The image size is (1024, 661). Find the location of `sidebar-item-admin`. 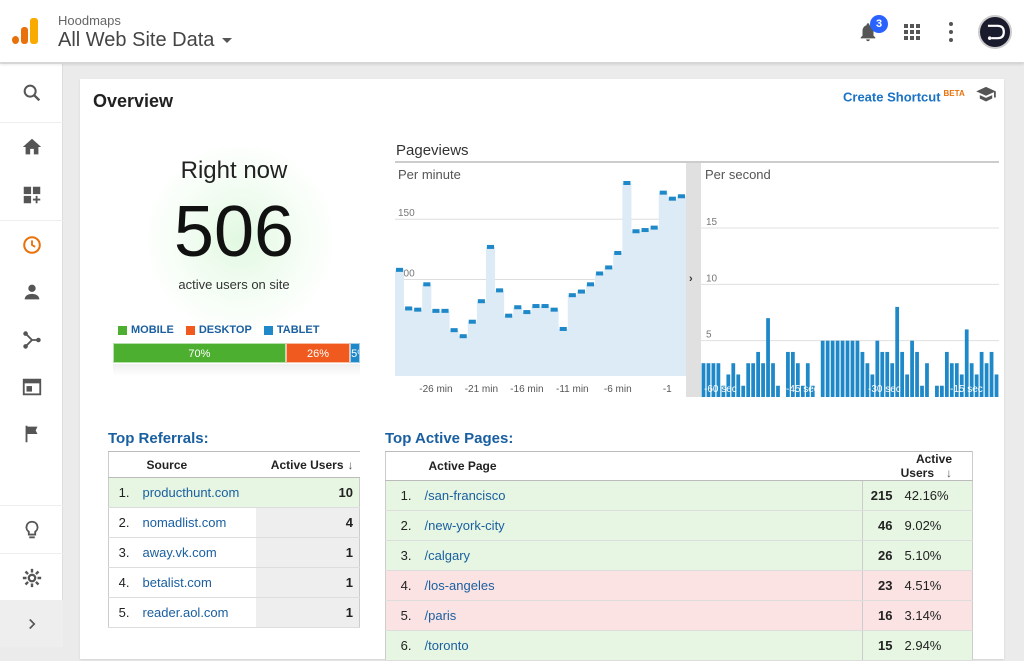

sidebar-item-admin is located at coordinates (31, 577).